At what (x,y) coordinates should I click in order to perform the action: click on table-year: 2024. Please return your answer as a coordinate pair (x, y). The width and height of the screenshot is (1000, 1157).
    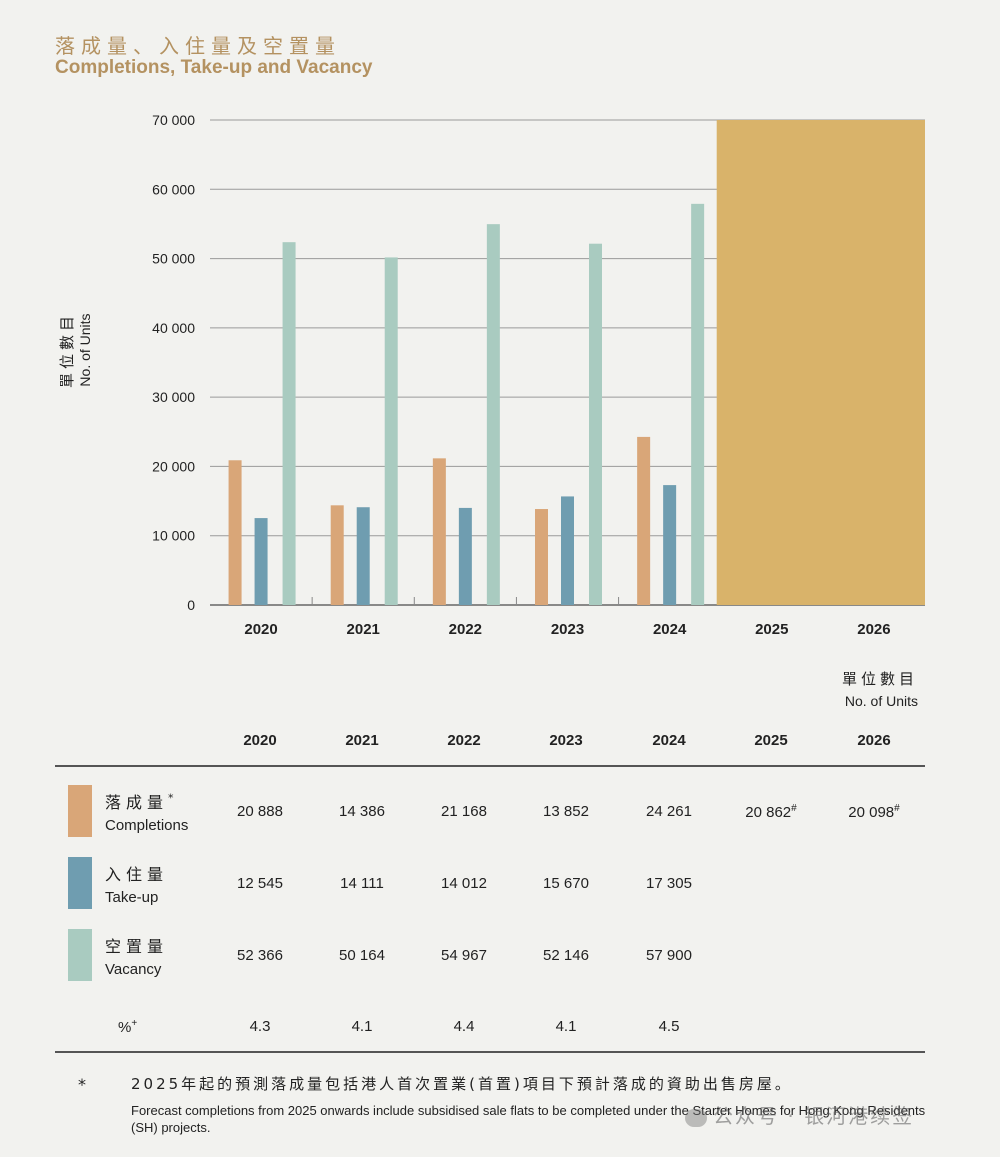
    Looking at the image, I should click on (669, 740).